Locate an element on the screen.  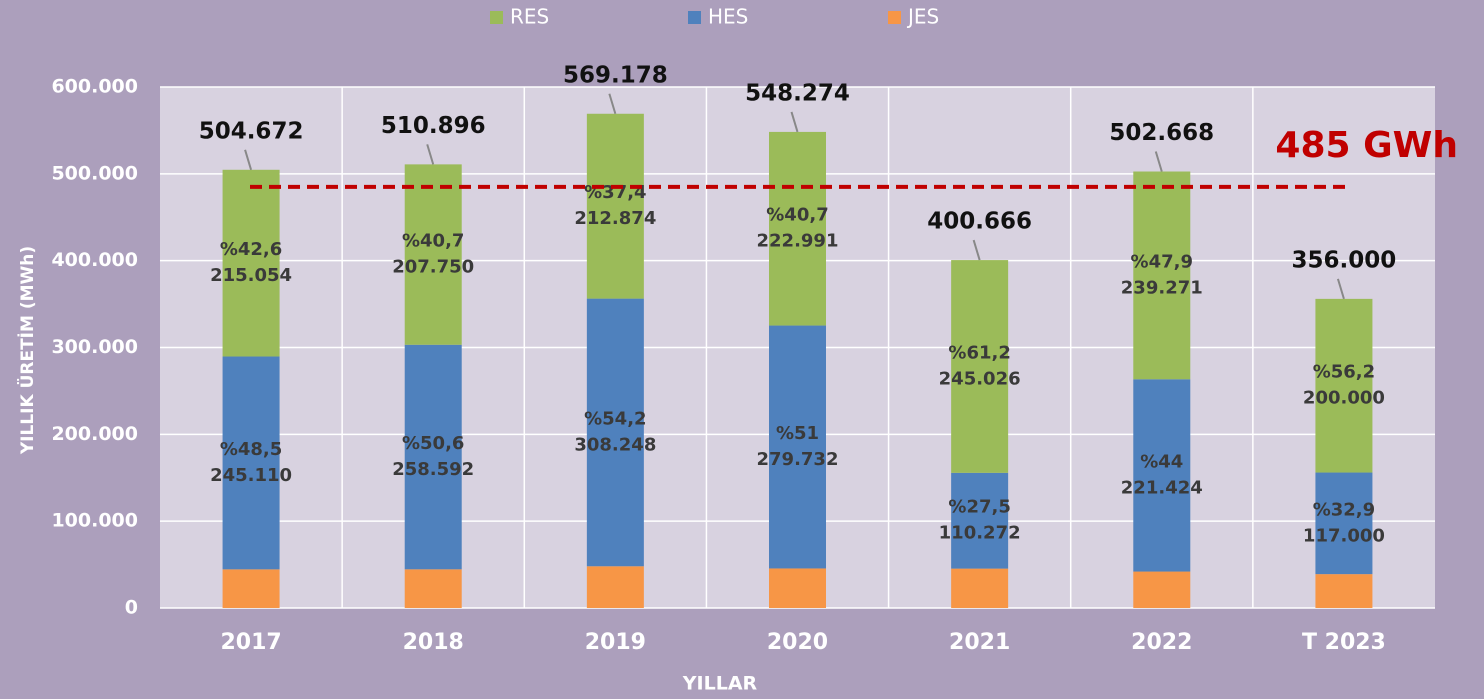
value-label: 222.991 is located at coordinates (798, 241).